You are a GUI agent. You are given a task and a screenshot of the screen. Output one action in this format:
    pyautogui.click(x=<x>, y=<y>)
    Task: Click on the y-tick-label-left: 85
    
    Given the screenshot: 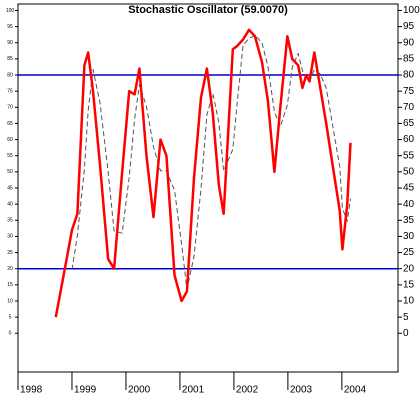 What is the action you would take?
    pyautogui.click(x=10, y=59)
    